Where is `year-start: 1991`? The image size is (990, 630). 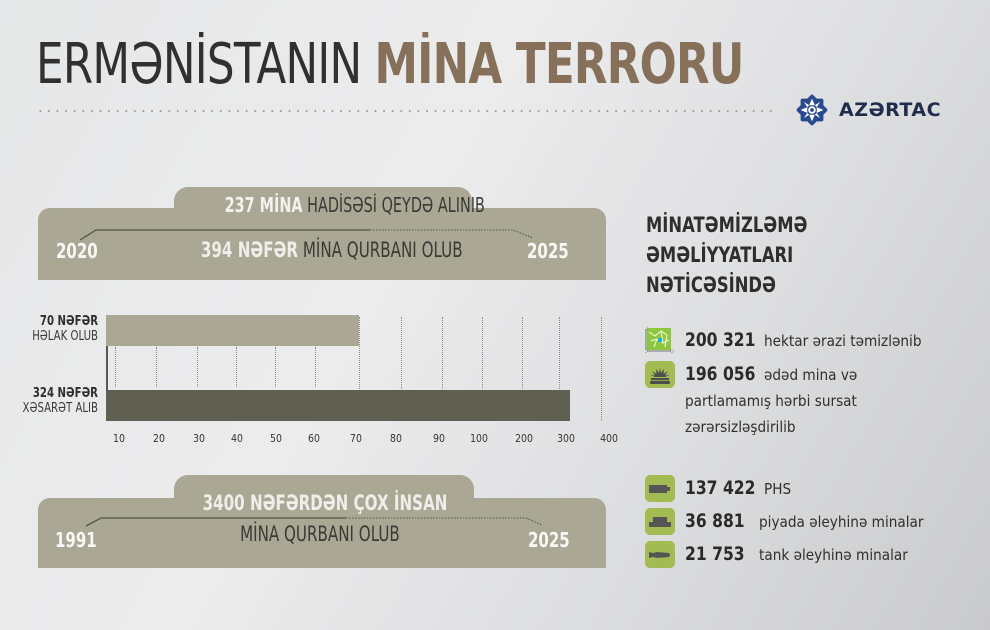 year-start: 1991 is located at coordinates (76, 540).